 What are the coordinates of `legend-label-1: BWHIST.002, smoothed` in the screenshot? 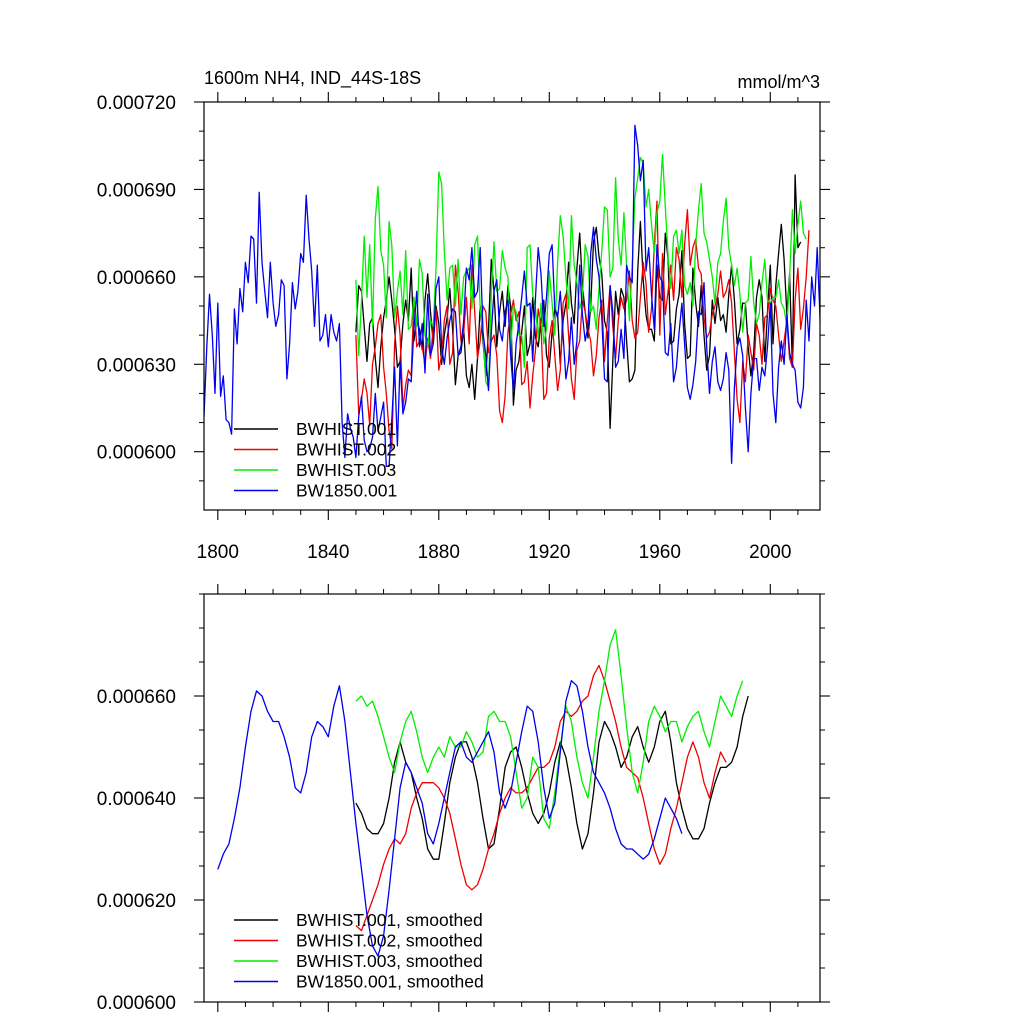 It's located at (389, 941).